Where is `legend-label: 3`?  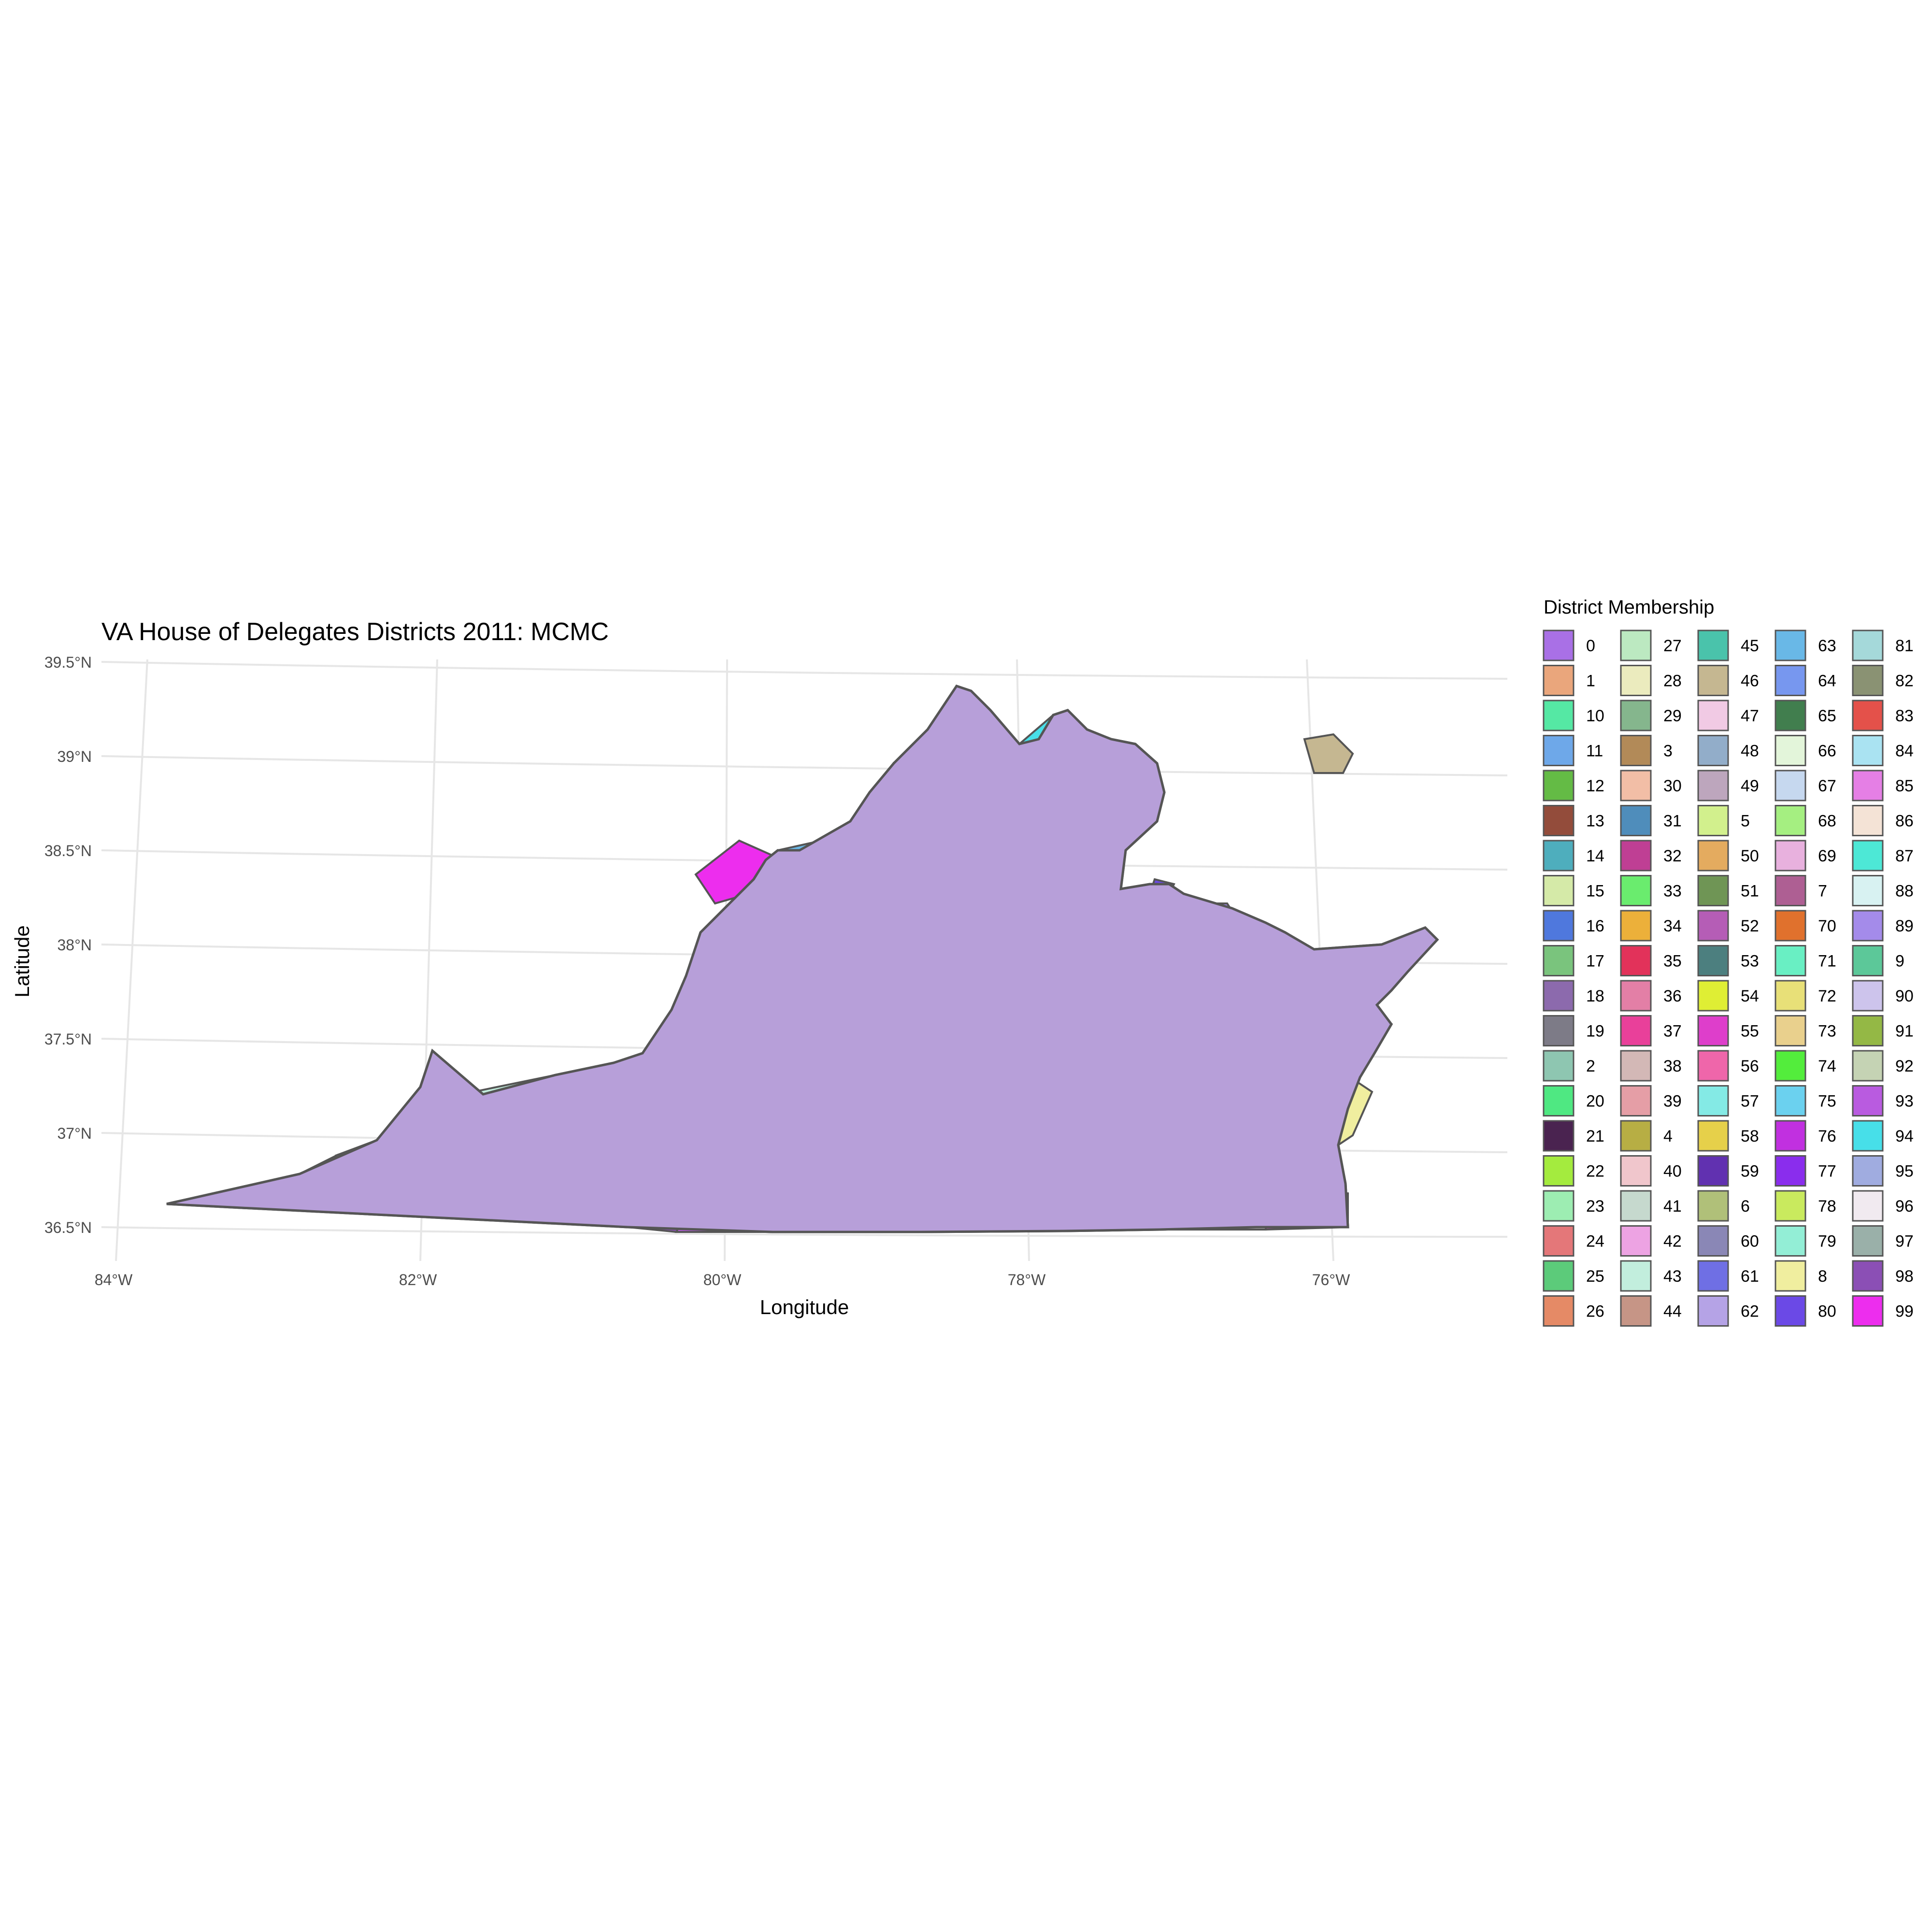
legend-label: 3 is located at coordinates (1668, 751).